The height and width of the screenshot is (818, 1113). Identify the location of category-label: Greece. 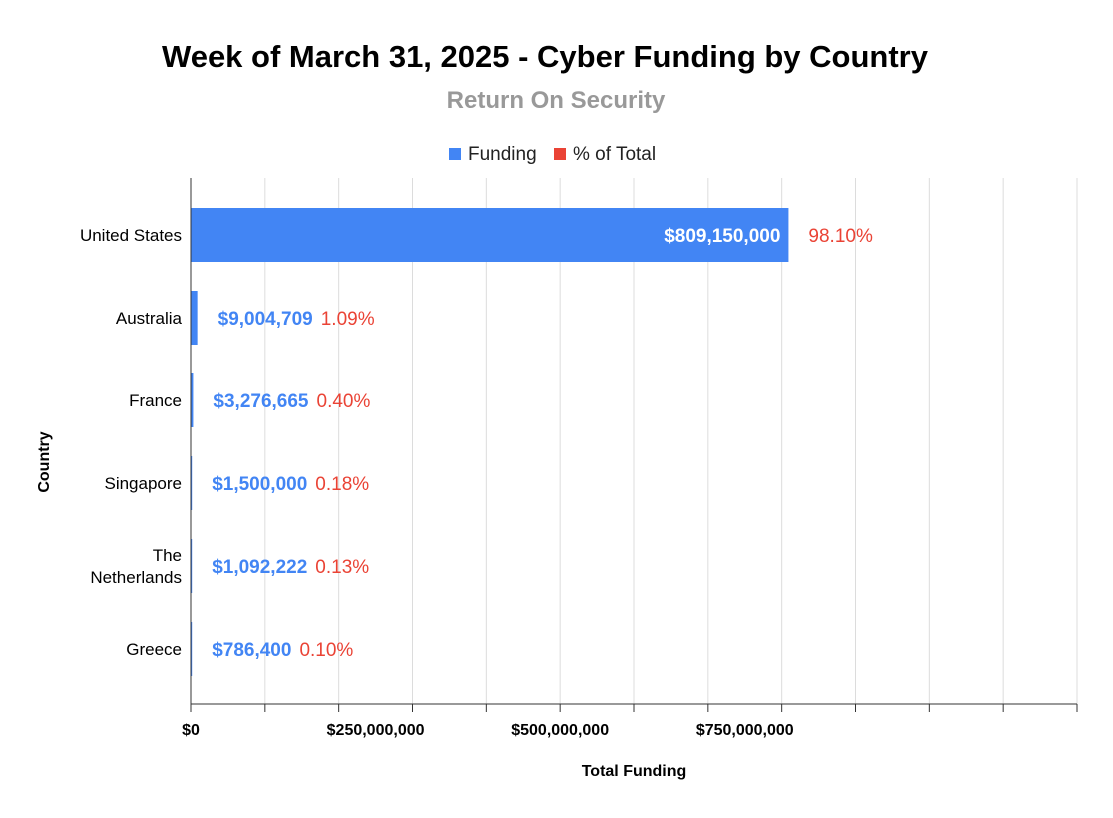
(154, 649).